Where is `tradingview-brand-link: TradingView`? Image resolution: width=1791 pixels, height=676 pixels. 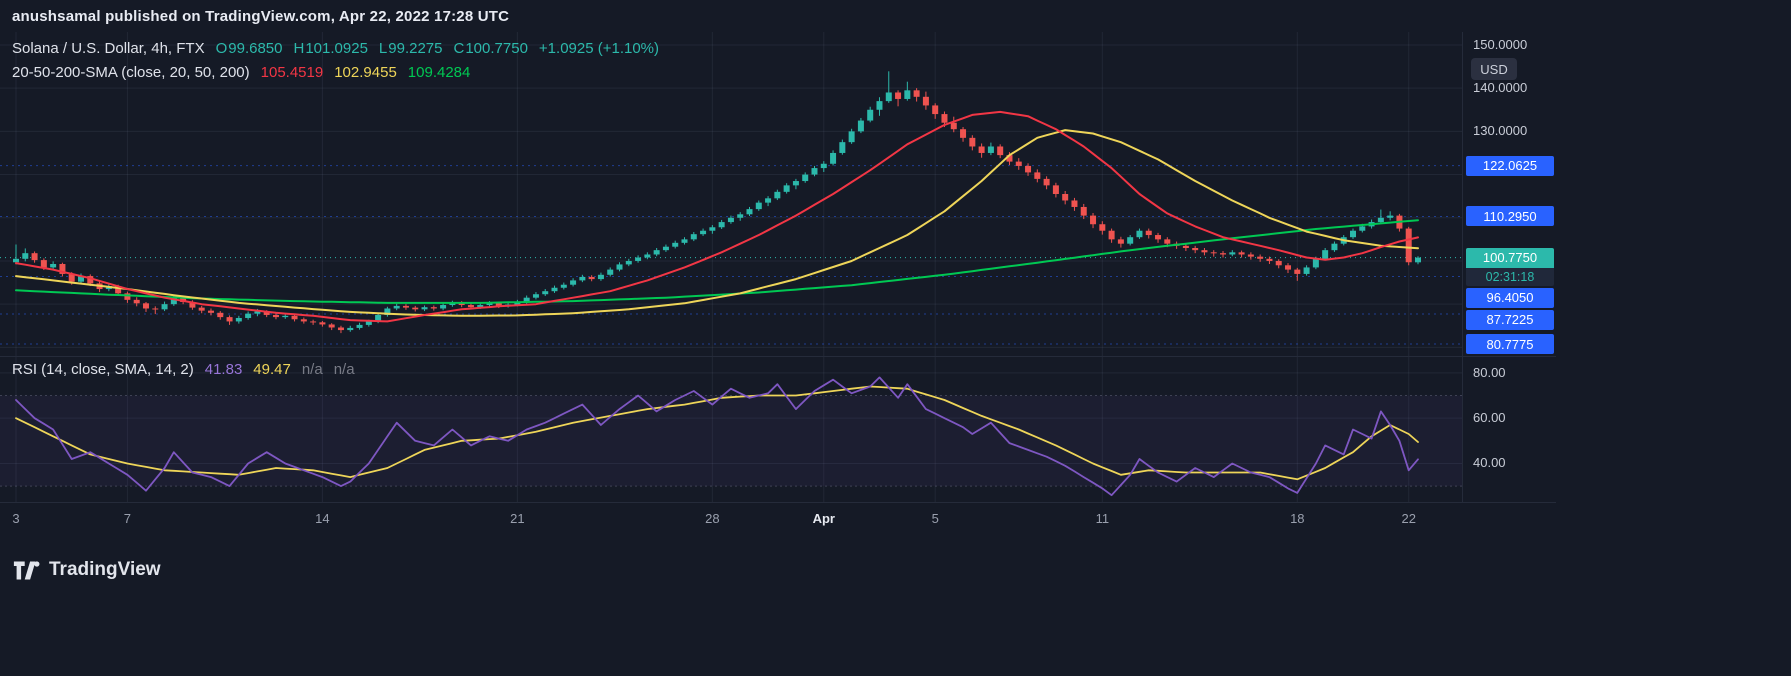 tradingview-brand-link: TradingView is located at coordinates (87, 570).